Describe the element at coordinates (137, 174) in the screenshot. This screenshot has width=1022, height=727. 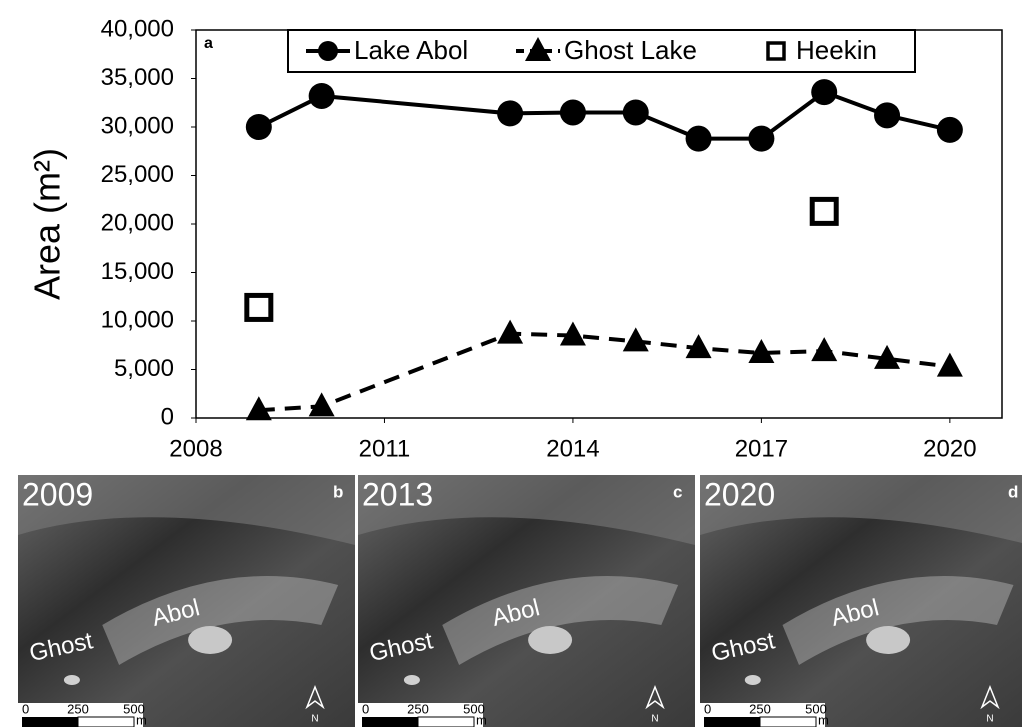
I see `y-tick-label: 25,000` at that location.